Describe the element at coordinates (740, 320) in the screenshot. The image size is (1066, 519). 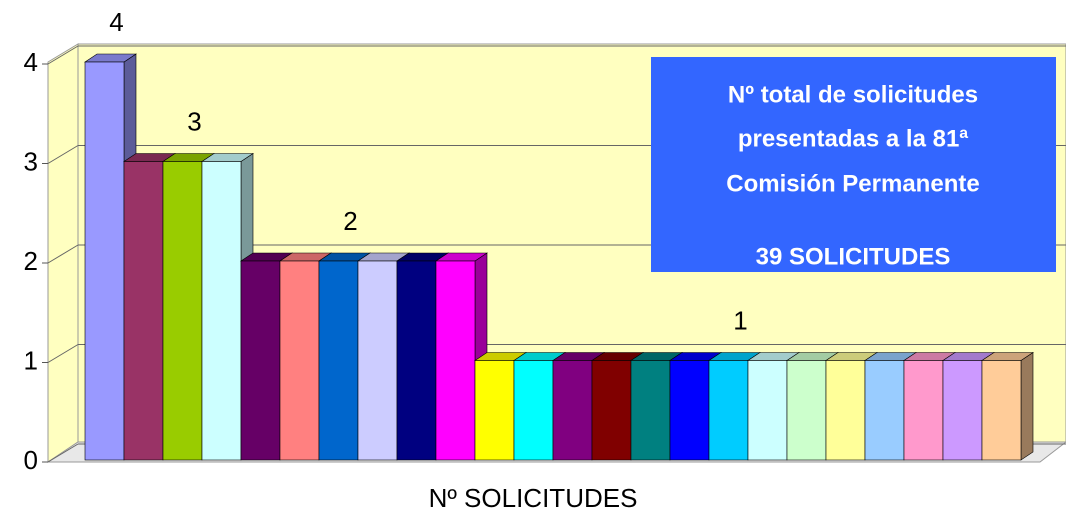
I see `data-label: 1` at that location.